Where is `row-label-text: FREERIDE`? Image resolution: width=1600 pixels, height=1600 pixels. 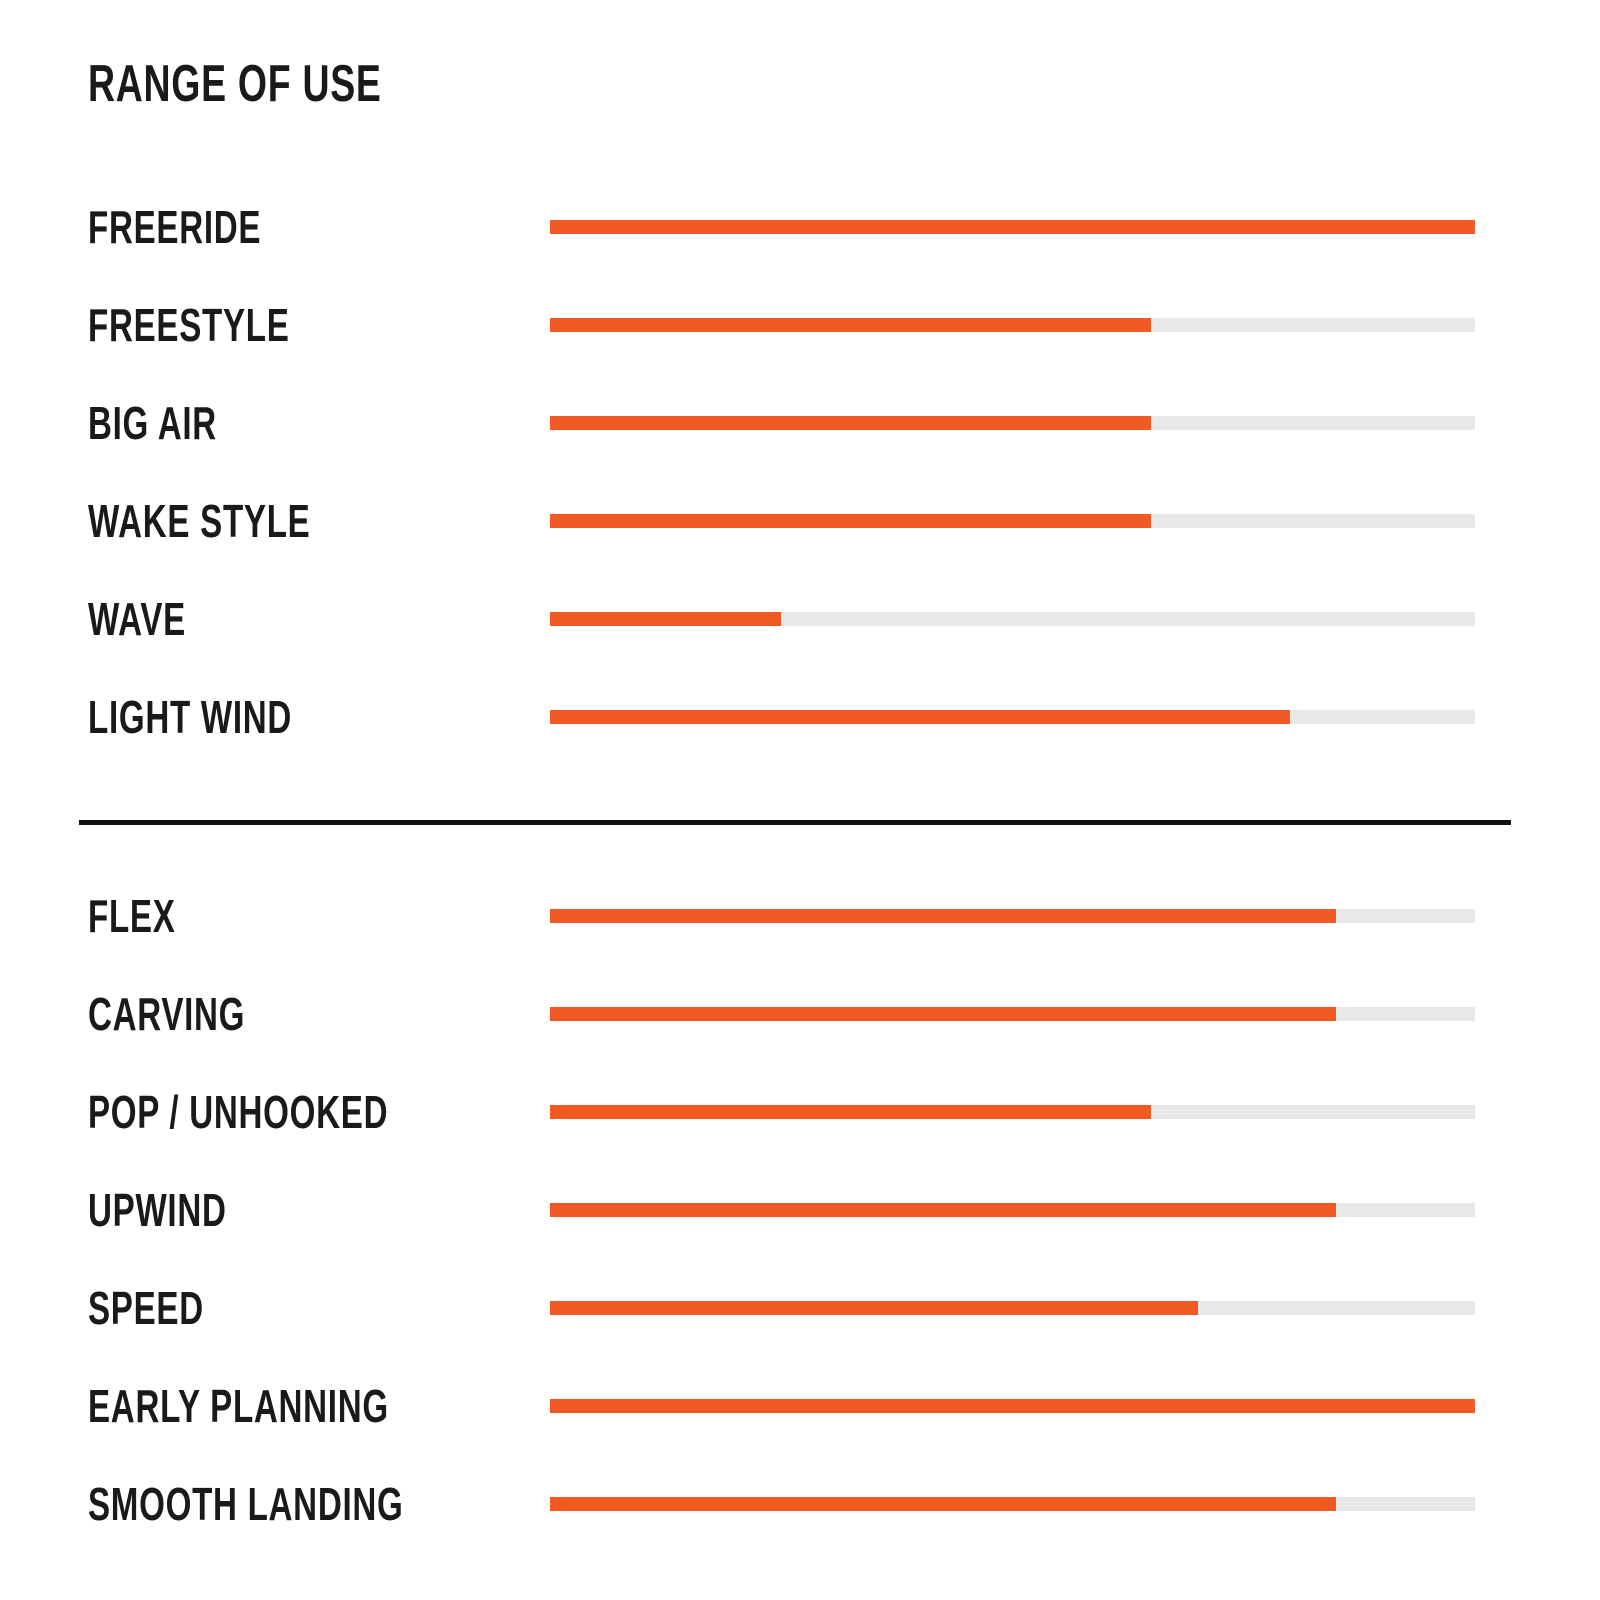
row-label-text: FREERIDE is located at coordinates (175, 227).